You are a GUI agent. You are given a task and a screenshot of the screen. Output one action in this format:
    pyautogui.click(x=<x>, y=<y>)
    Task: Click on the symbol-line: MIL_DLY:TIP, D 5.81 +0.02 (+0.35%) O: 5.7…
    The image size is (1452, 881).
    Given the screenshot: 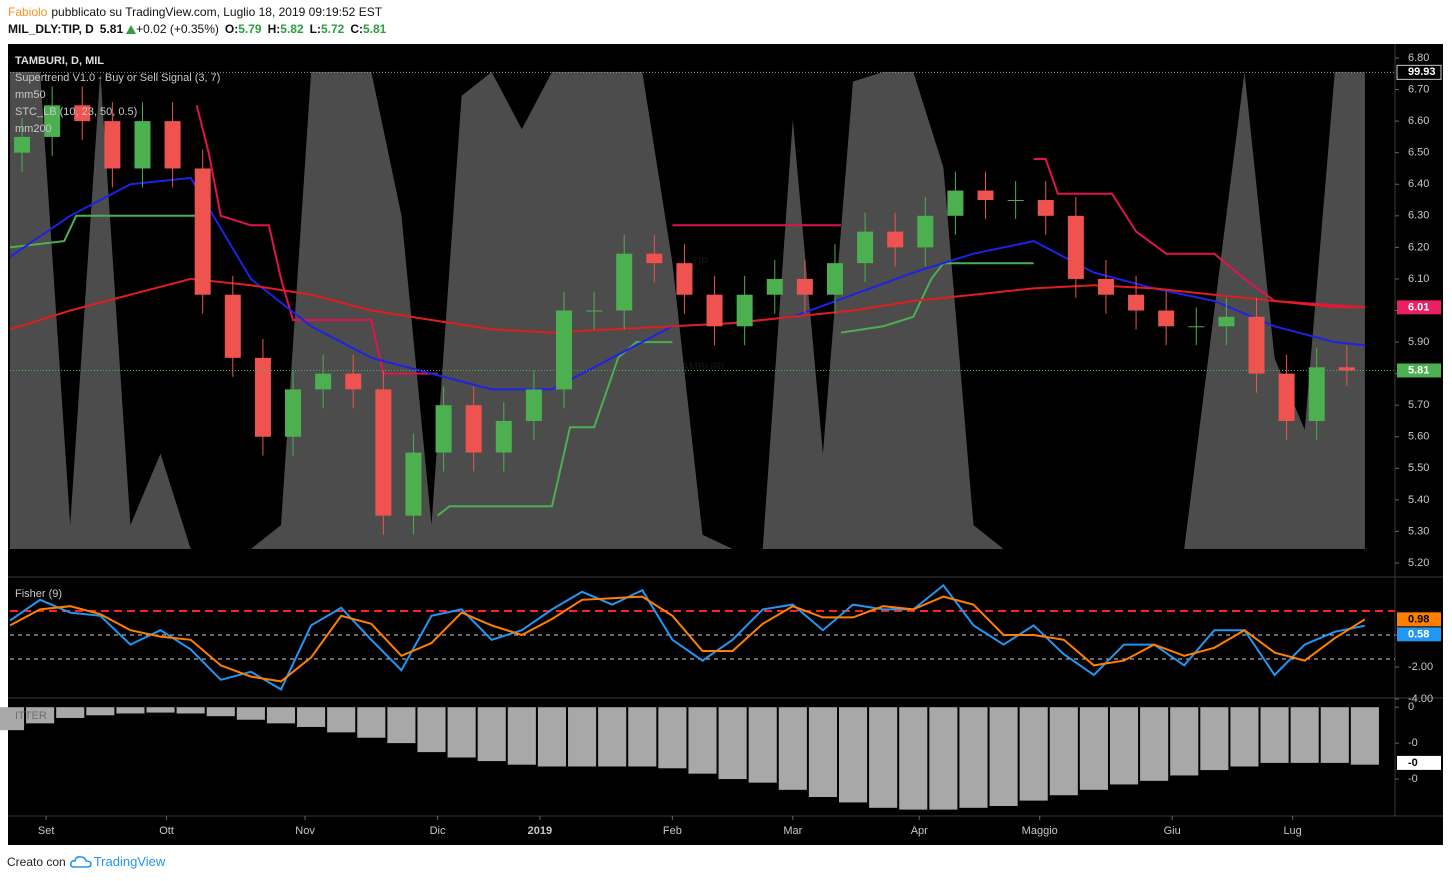 What is the action you would take?
    pyautogui.click(x=200, y=29)
    